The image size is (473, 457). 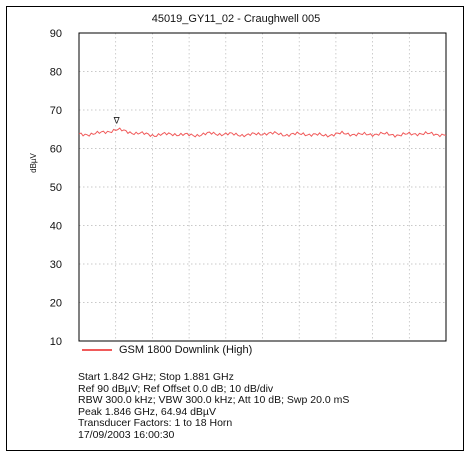 I want to click on y-tick-labels: 90 80 70 60 50 40 30 20 10, so click(x=56, y=188).